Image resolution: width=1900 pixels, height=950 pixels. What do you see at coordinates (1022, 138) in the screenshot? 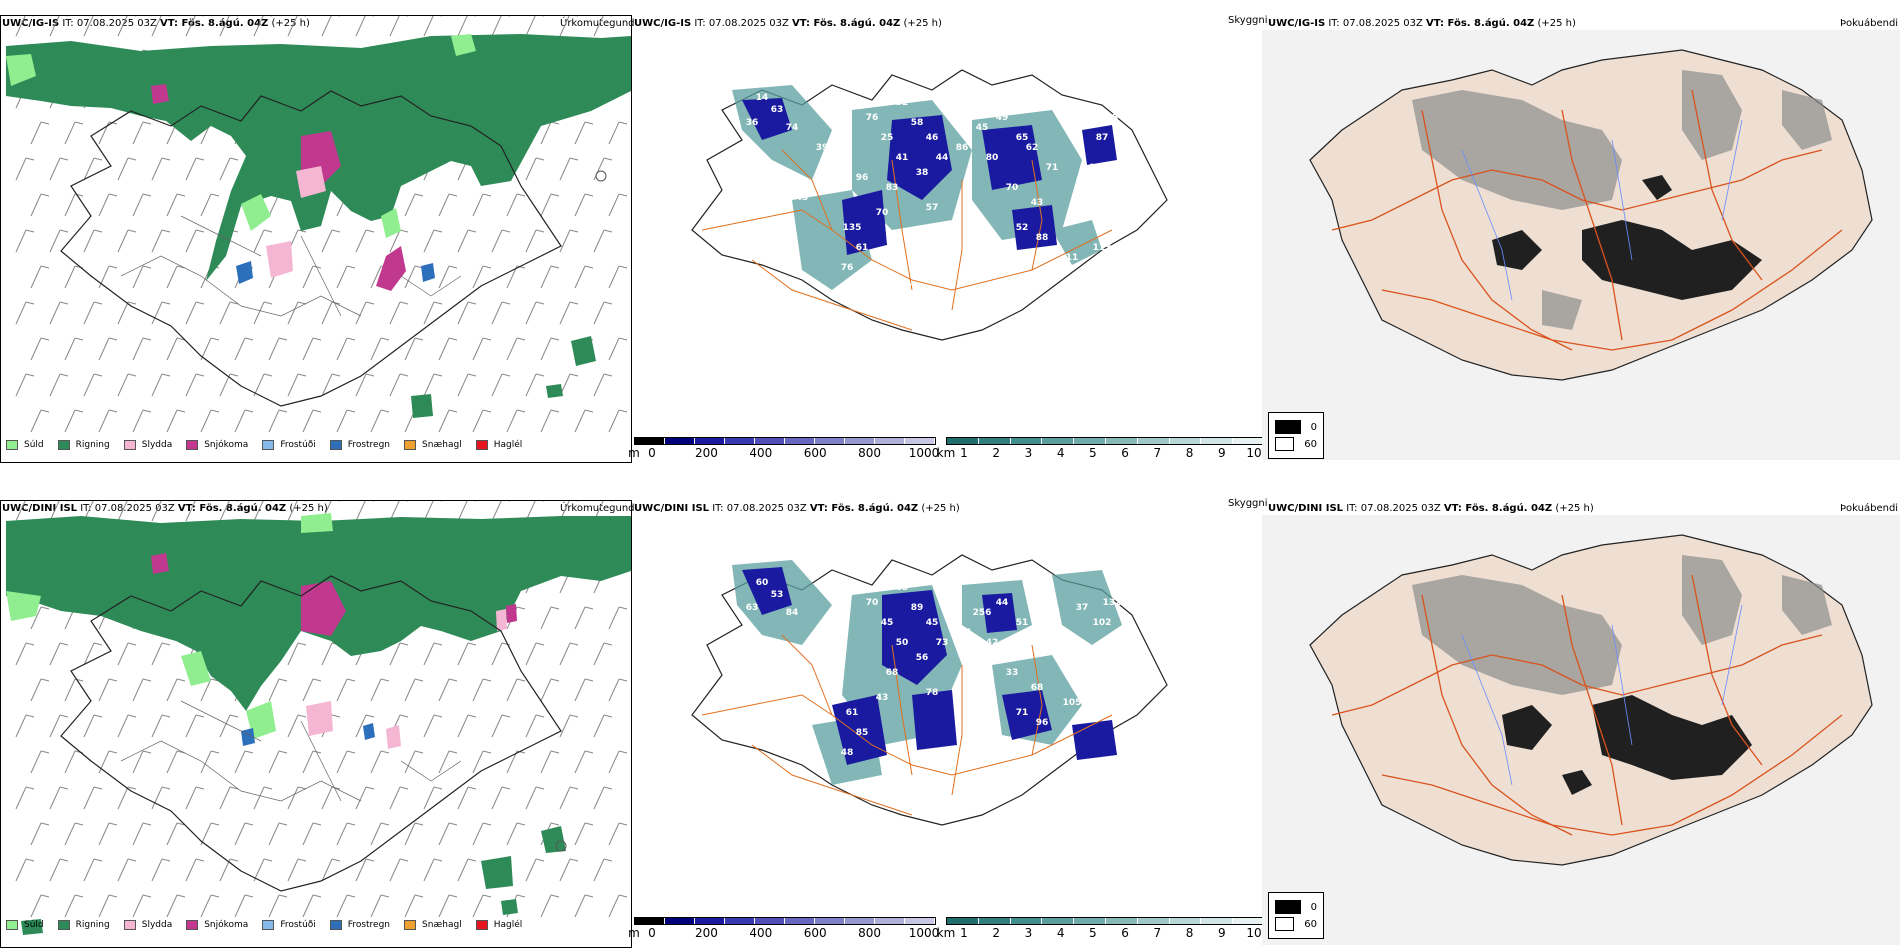
I see `cloudbase-value-label: 65` at bounding box center [1022, 138].